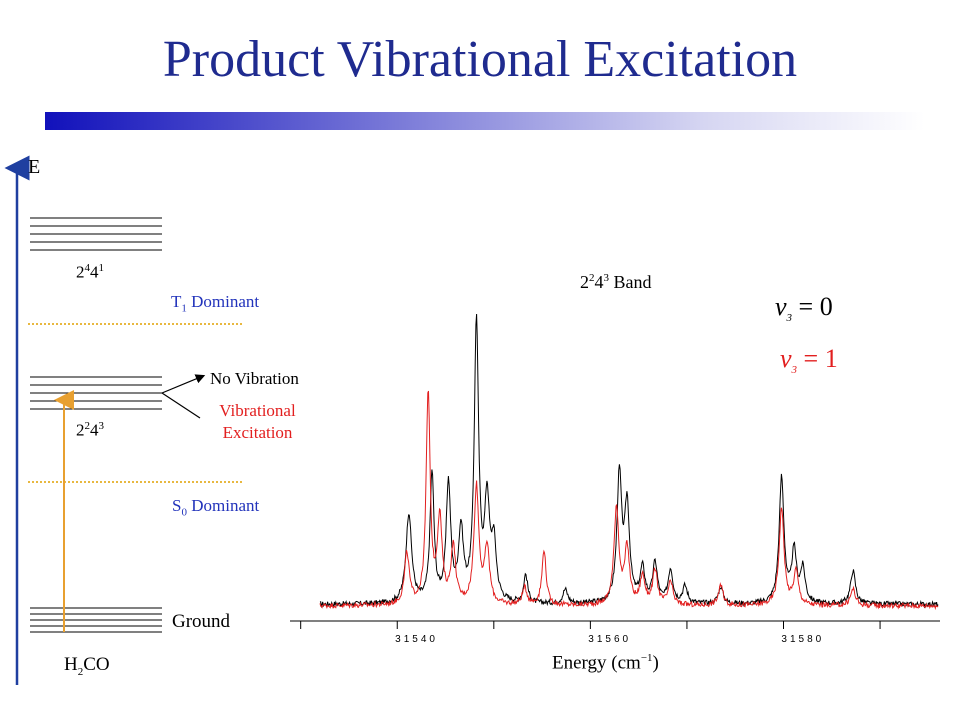 The width and height of the screenshot is (960, 720). What do you see at coordinates (96, 393) in the screenshot?
I see `middle-band-levels` at bounding box center [96, 393].